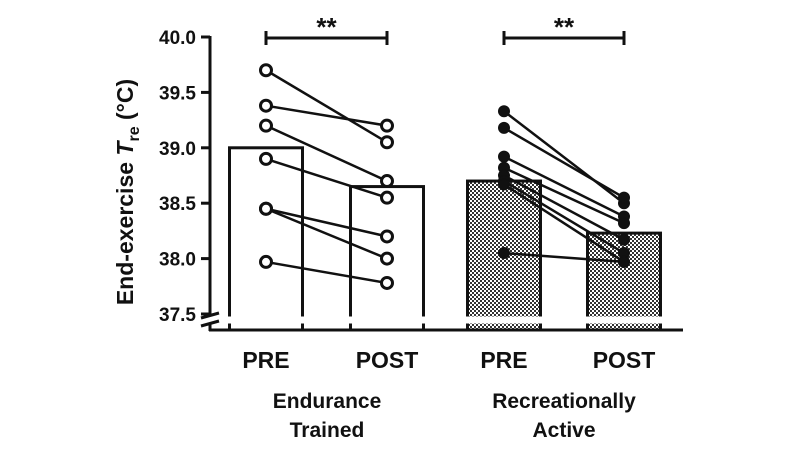  I want to click on y-axis-title-symbol: T, so click(125, 148).